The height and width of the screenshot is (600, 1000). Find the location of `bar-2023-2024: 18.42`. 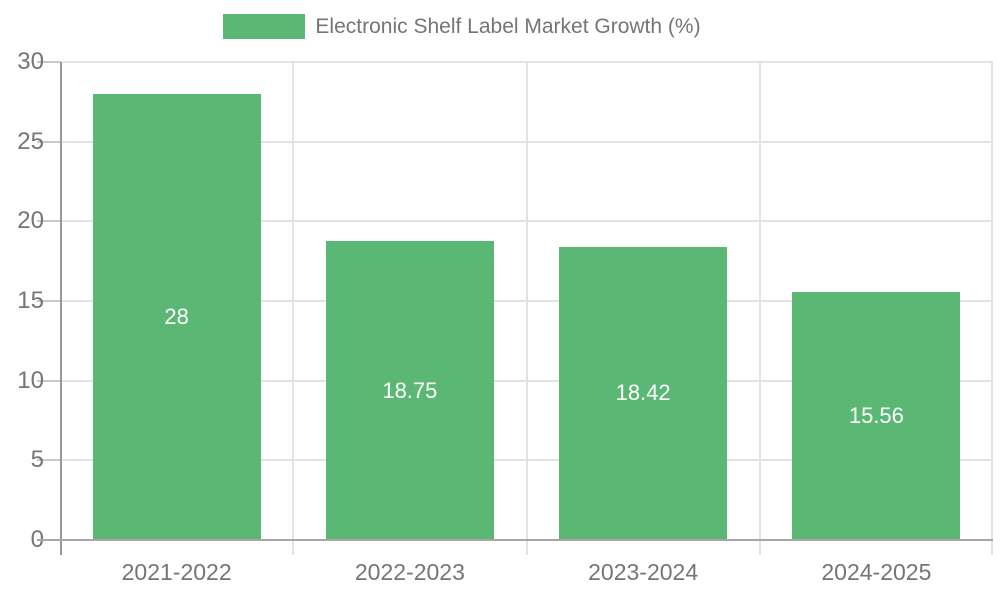

bar-2023-2024: 18.42 is located at coordinates (643, 393).